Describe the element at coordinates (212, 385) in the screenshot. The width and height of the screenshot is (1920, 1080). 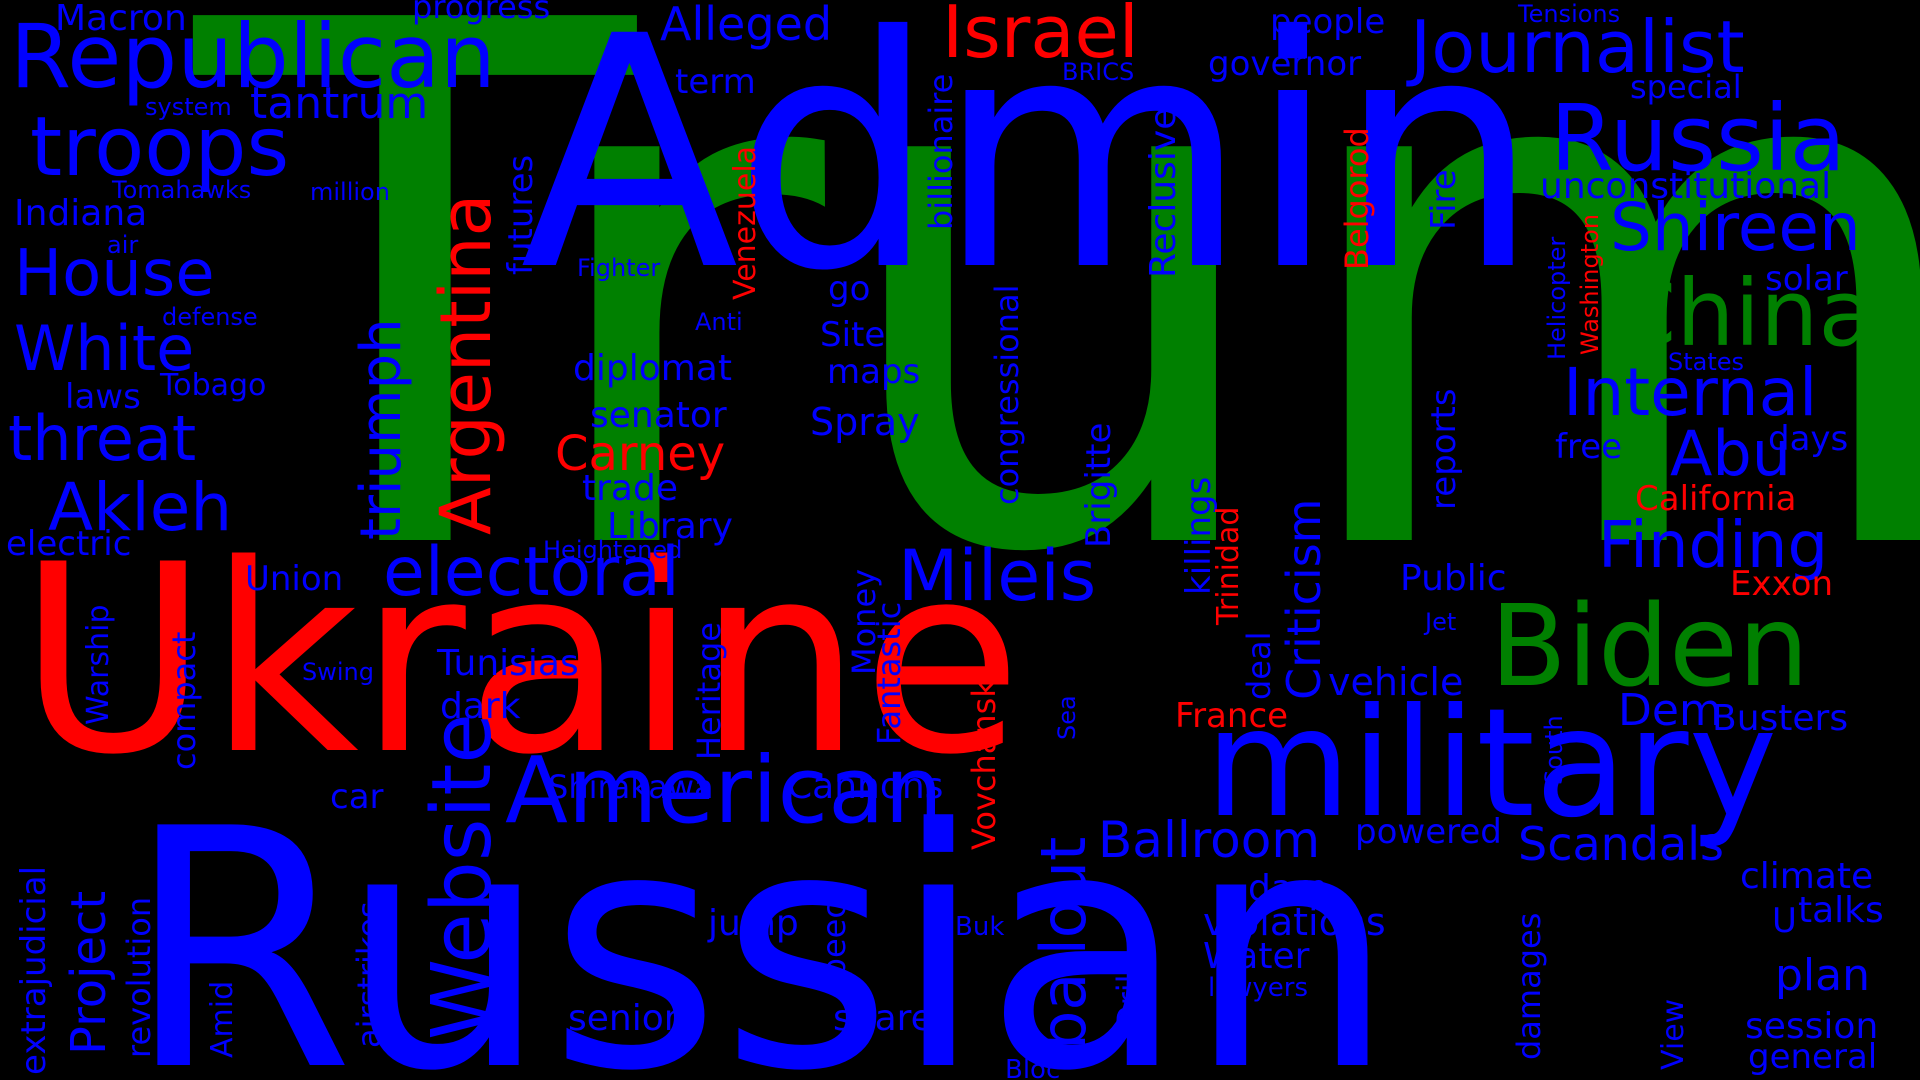
I see `word-tobago: Tobago` at that location.